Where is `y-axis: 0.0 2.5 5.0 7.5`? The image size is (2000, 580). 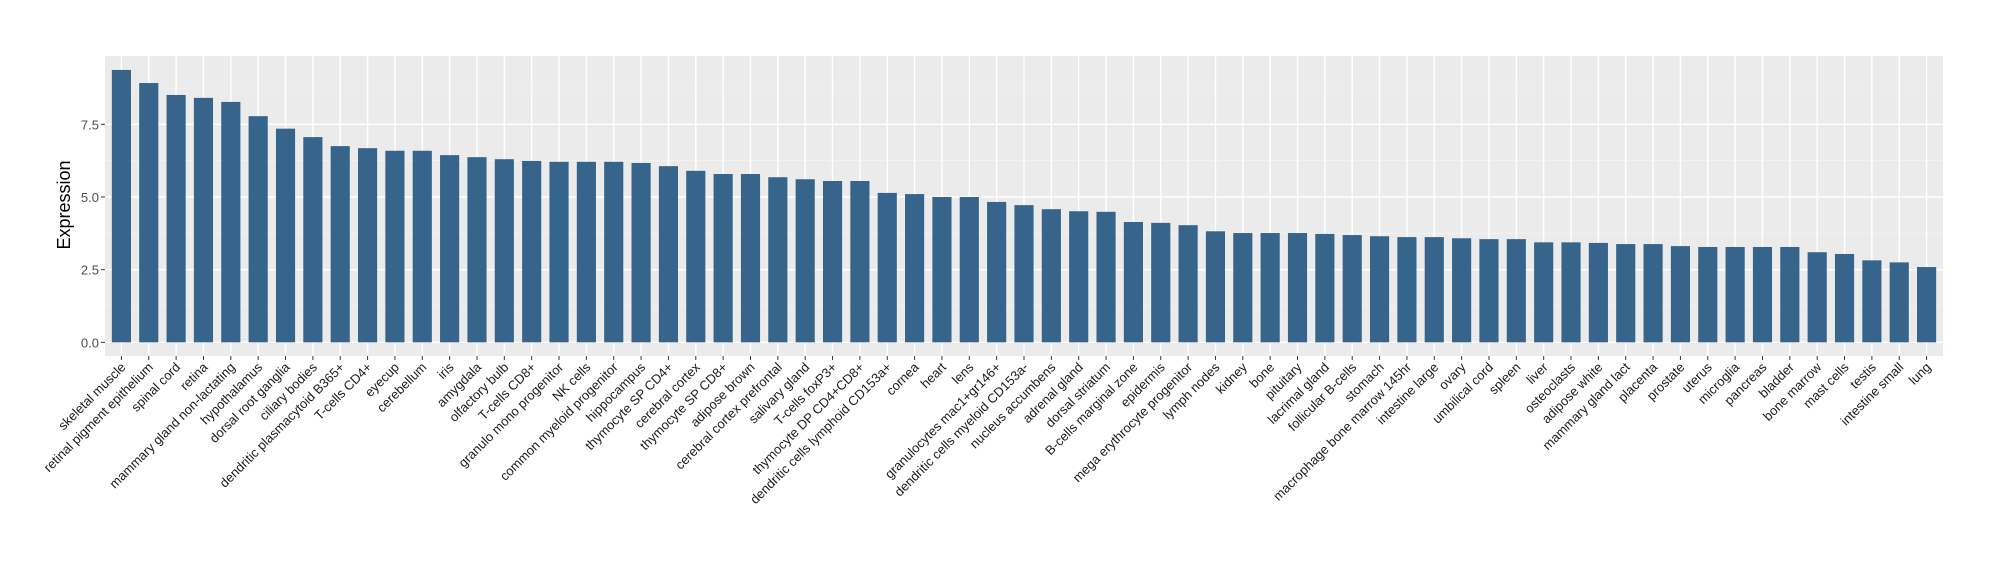
y-axis: 0.0 2.5 5.0 7.5 is located at coordinates (93, 233).